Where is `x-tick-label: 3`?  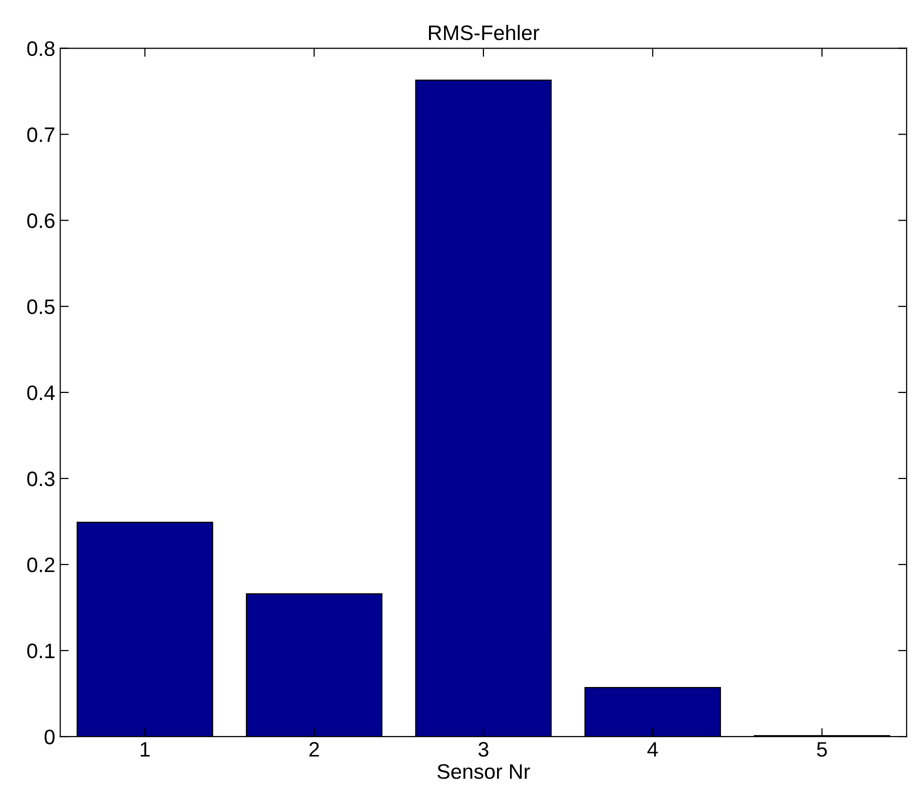
x-tick-label: 3 is located at coordinates (483, 749).